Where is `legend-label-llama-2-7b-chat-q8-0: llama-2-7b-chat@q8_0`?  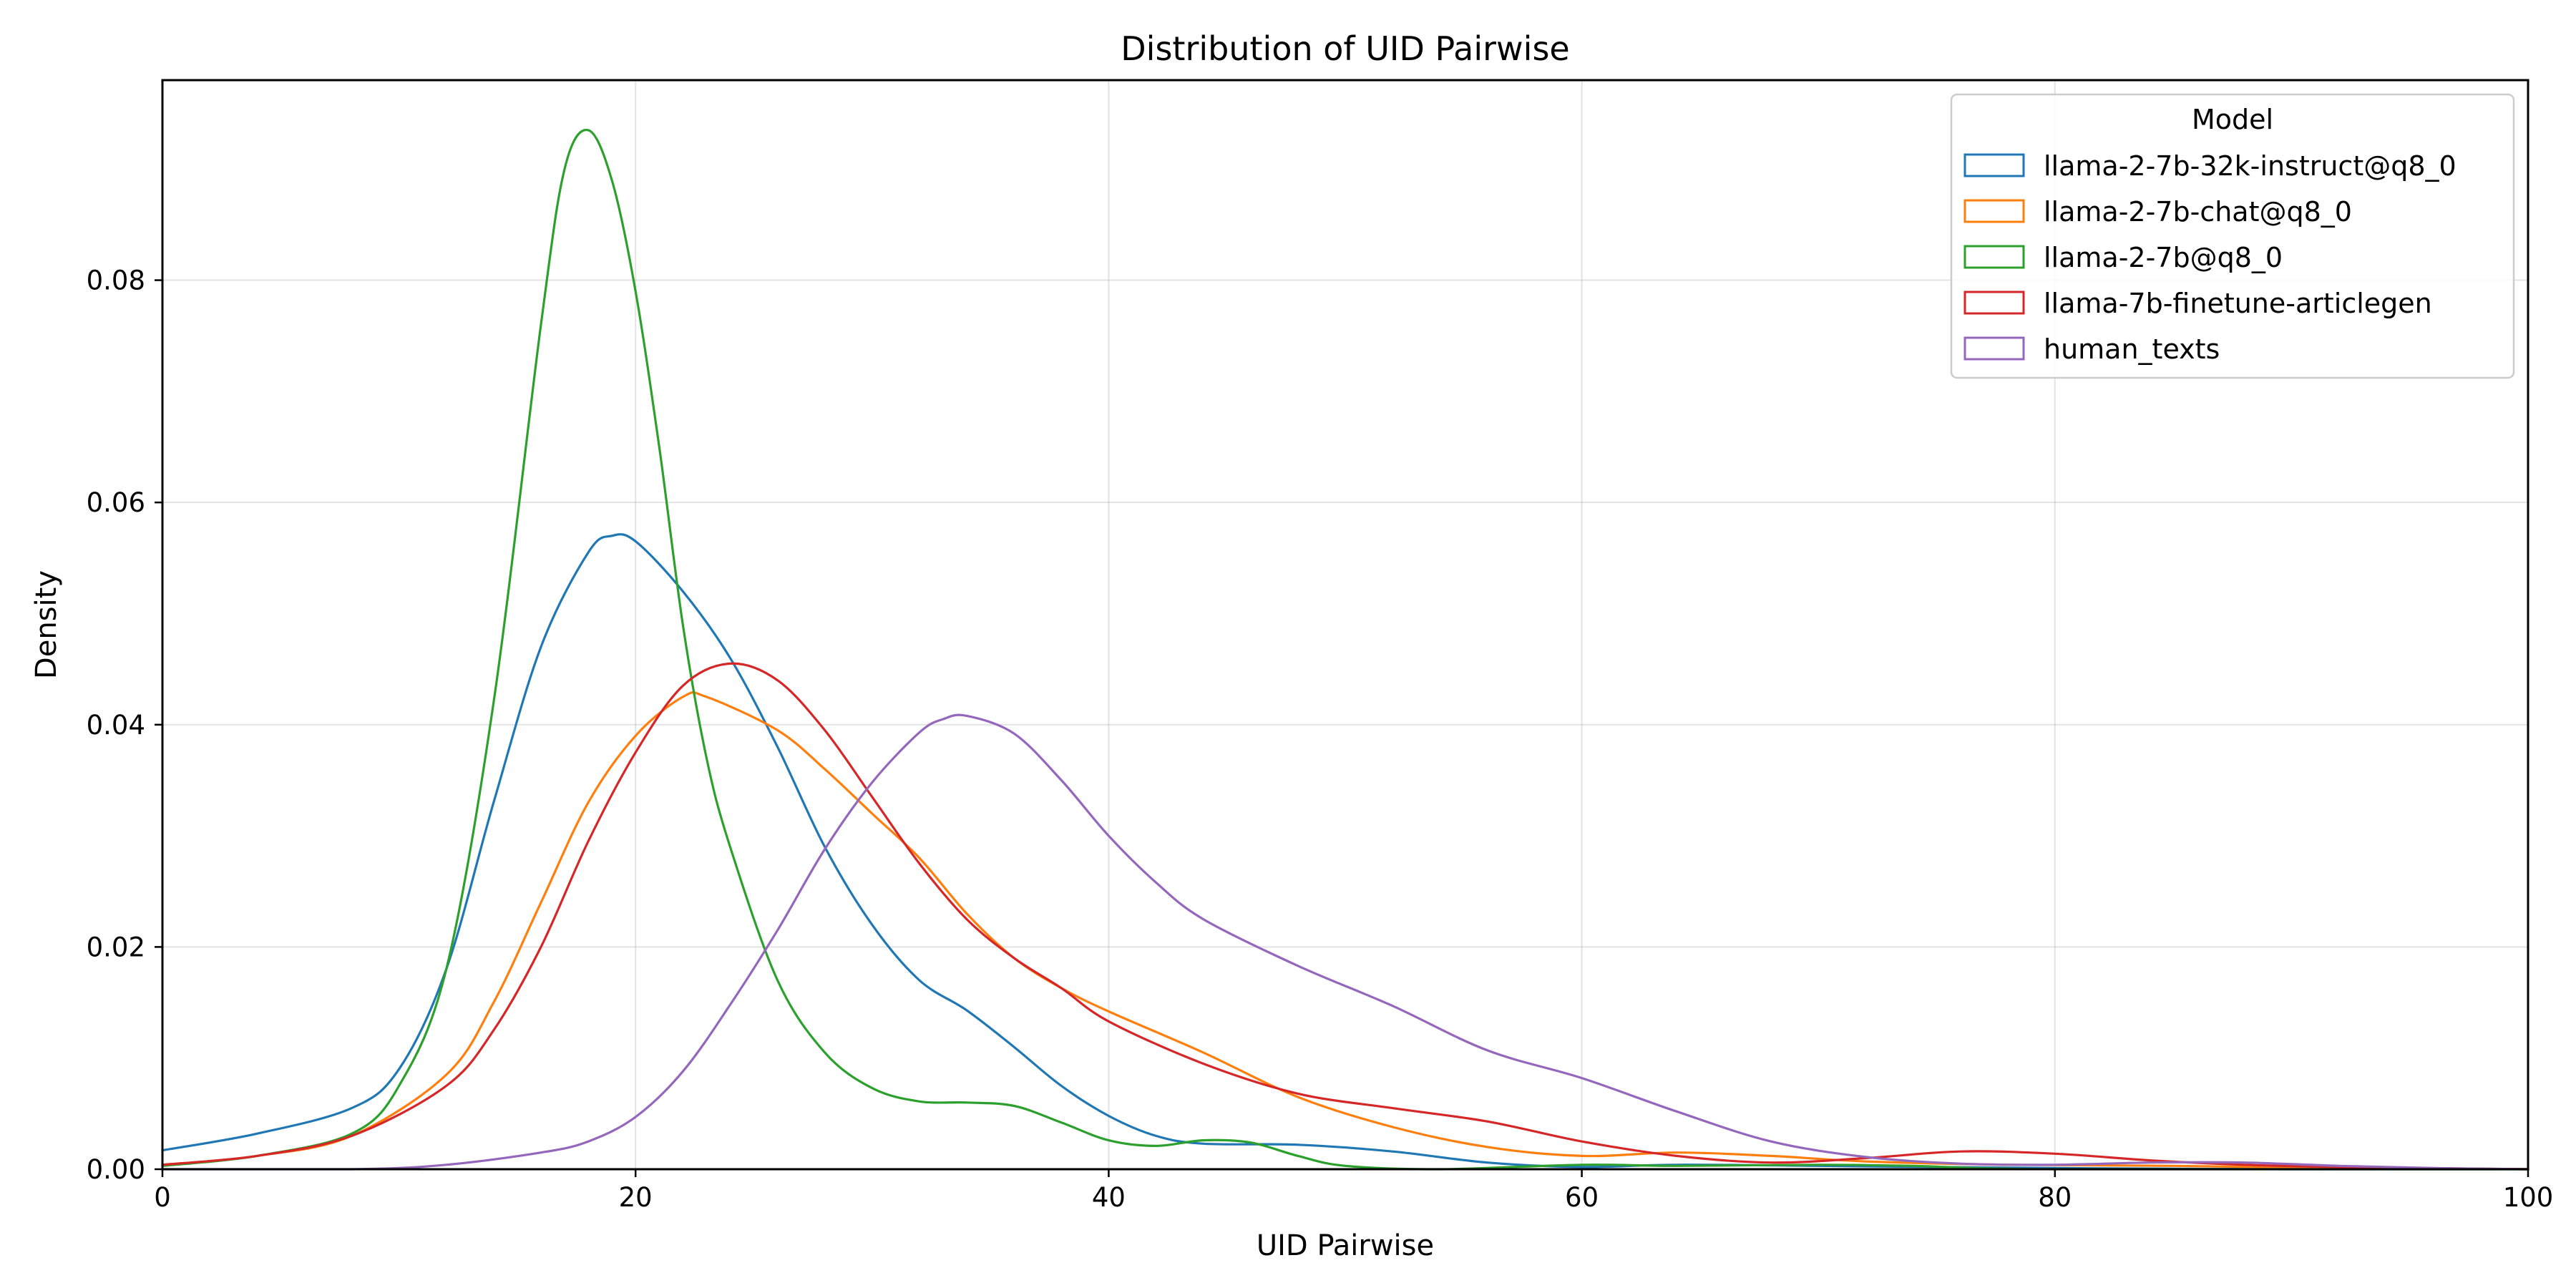 legend-label-llama-2-7b-chat-q8-0: llama-2-7b-chat@q8_0 is located at coordinates (2198, 212).